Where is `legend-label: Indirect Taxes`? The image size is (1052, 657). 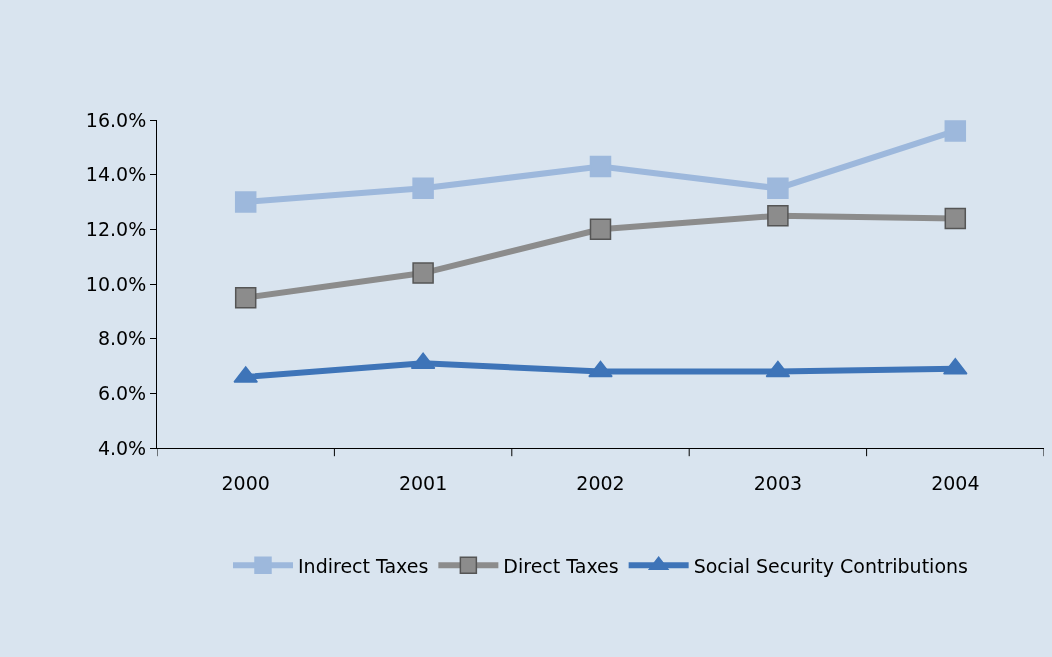 legend-label: Indirect Taxes is located at coordinates (363, 565).